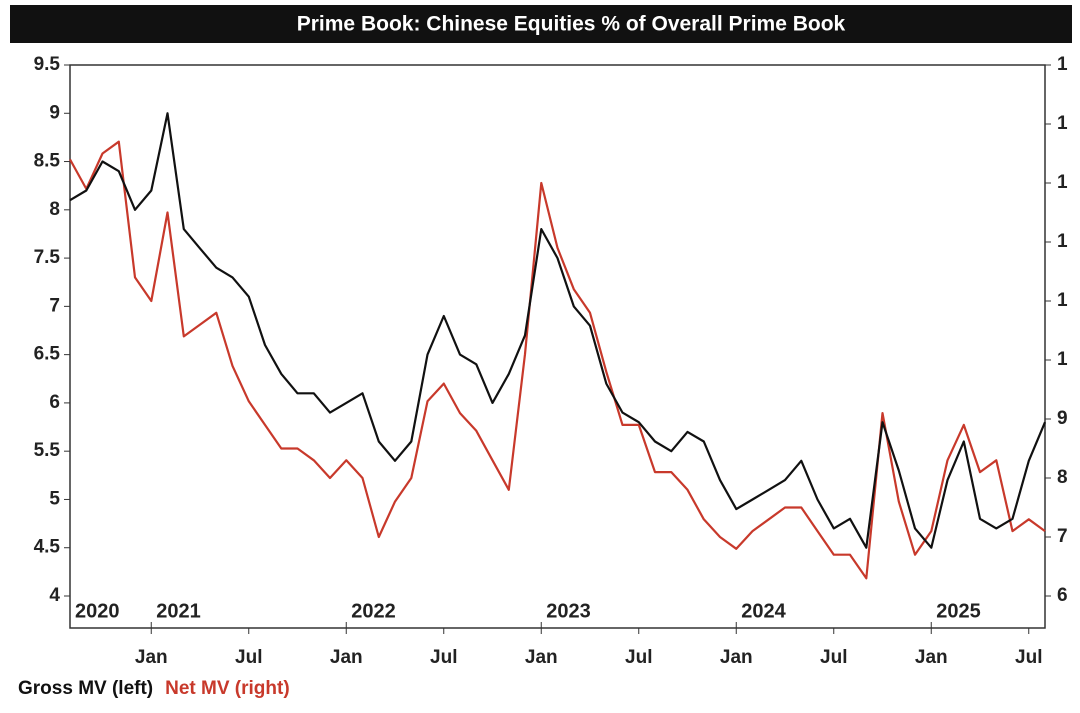 Image resolution: width=1080 pixels, height=713 pixels. Describe the element at coordinates (54, 209) in the screenshot. I see `y-tick-label: 8` at that location.